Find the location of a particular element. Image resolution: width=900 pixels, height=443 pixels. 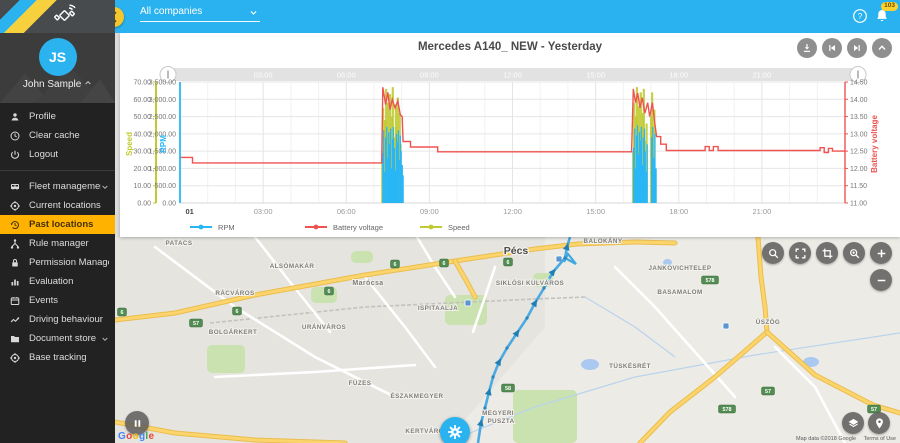

battery-tick-label: 13.00 is located at coordinates (859, 134).